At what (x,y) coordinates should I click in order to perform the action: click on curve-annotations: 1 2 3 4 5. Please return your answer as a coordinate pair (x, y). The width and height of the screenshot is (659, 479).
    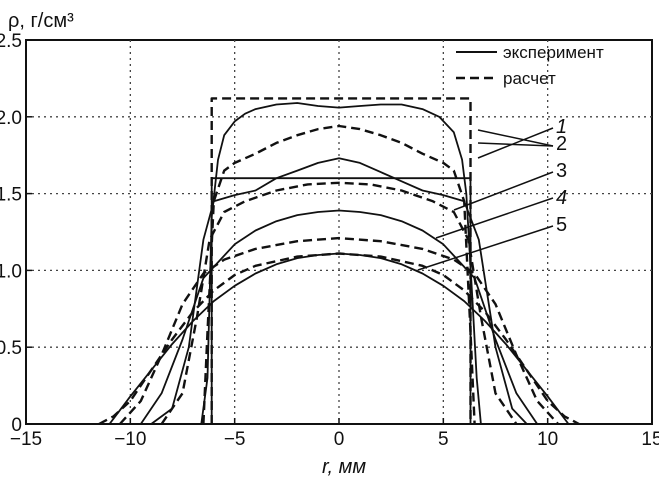
    Looking at the image, I should click on (492, 193).